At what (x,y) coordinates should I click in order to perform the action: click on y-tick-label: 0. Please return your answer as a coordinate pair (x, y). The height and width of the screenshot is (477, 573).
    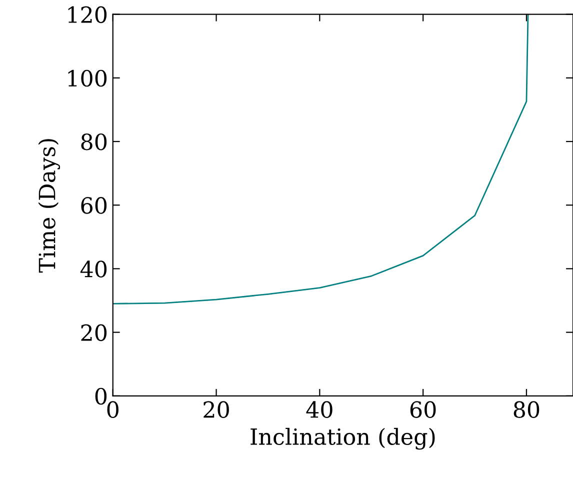
    Looking at the image, I should click on (101, 396).